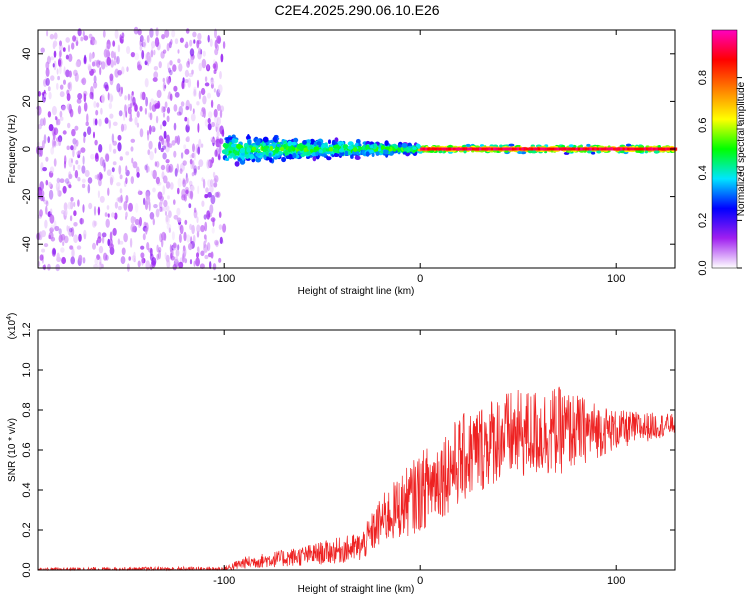 The width and height of the screenshot is (750, 600). Describe the element at coordinates (27, 197) in the screenshot. I see `y-tick-label: -20` at that location.